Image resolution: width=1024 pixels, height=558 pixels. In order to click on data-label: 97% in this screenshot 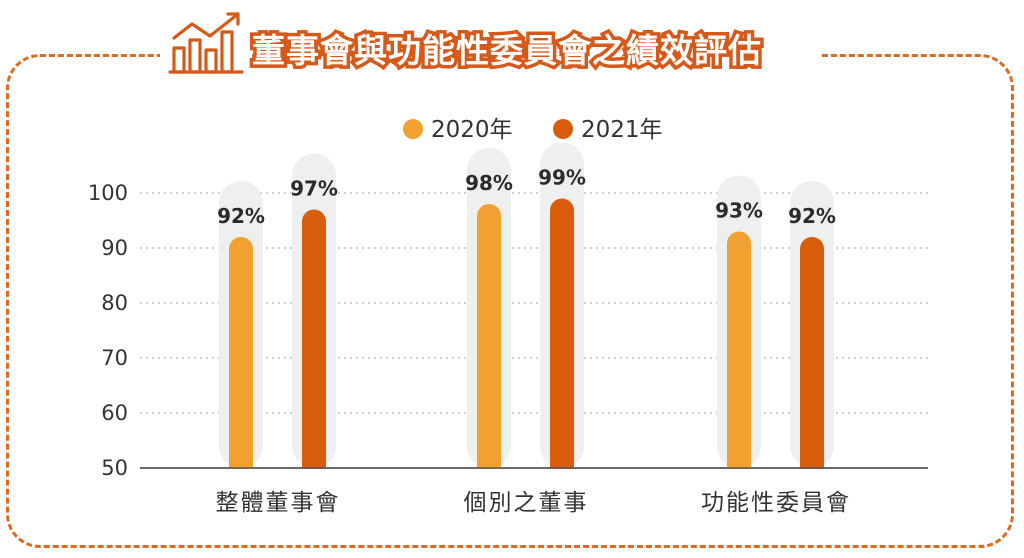, I will do `click(314, 189)`.